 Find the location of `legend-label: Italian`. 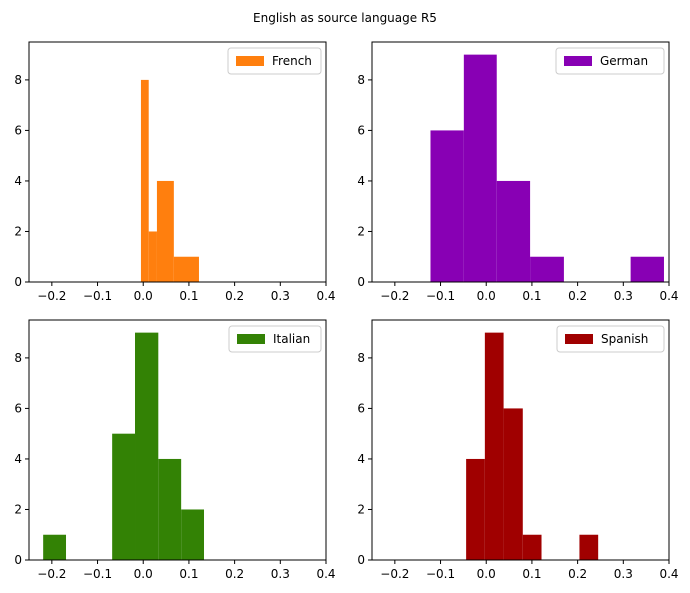

legend-label: Italian is located at coordinates (291, 339).